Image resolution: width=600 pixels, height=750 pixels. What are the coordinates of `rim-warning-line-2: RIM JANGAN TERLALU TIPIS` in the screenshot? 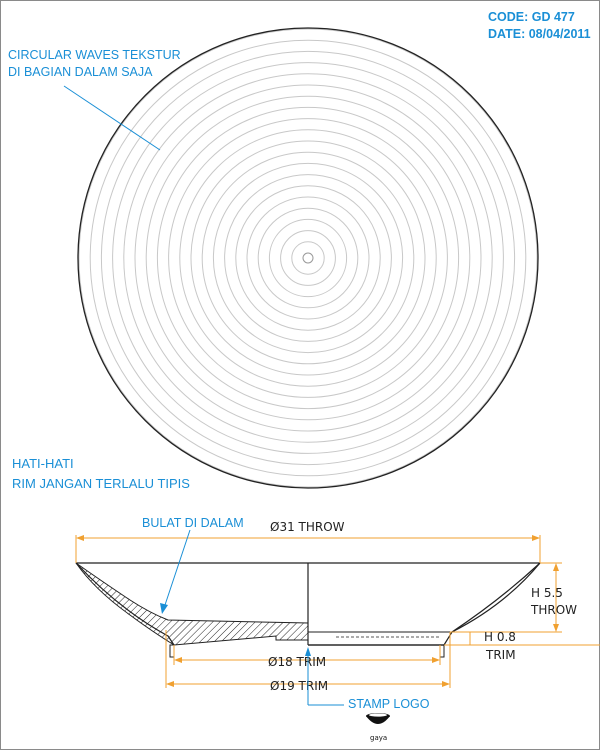 It's located at (101, 483).